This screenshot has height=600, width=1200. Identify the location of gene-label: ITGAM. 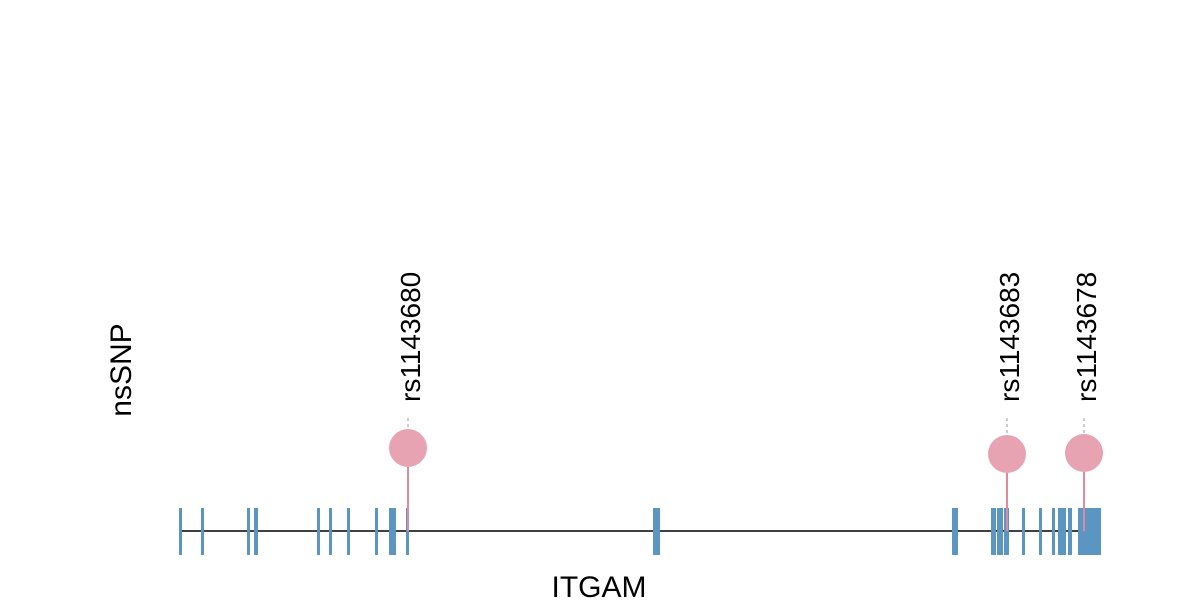
(599, 585).